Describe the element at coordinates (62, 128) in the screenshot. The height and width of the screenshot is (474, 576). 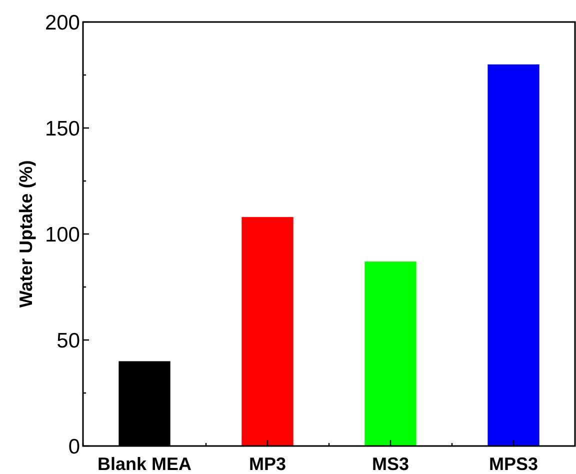
I see `y-tick-label: 150` at that location.